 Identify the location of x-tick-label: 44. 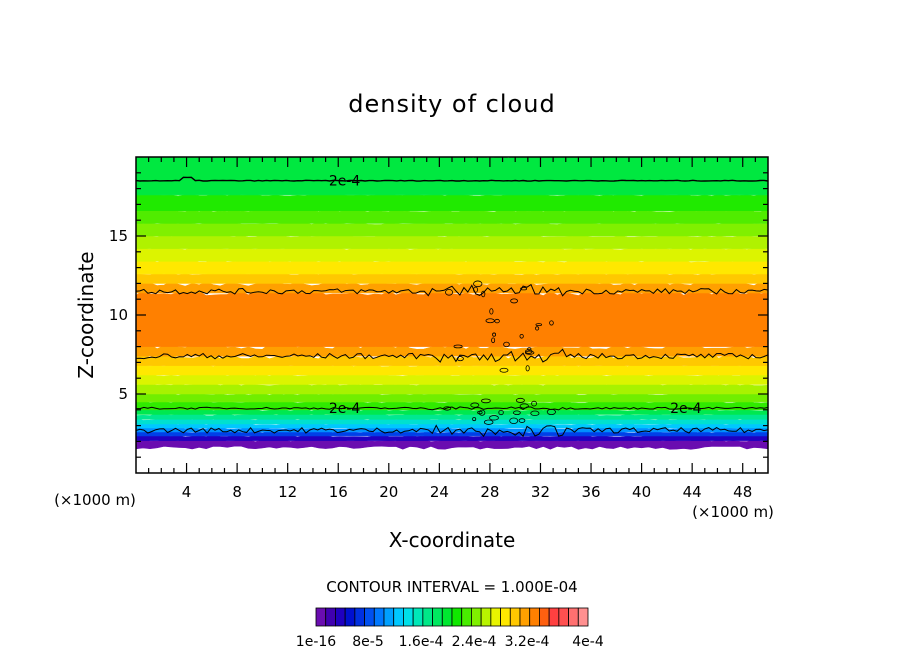
(692, 492).